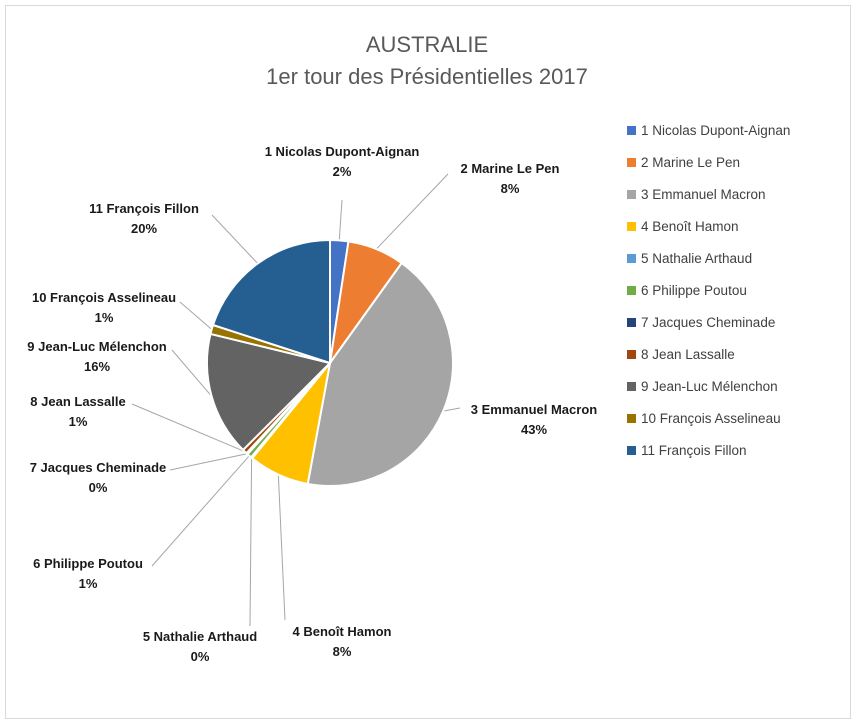 This screenshot has width=858, height=727. I want to click on legend-label: 9 Jean-Luc Mélenchon, so click(709, 386).